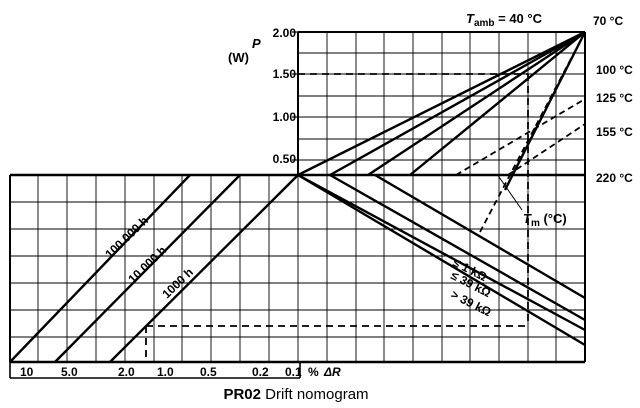 This screenshot has height=408, width=640. What do you see at coordinates (165, 372) in the screenshot?
I see `x-tick-label: 1.0` at bounding box center [165, 372].